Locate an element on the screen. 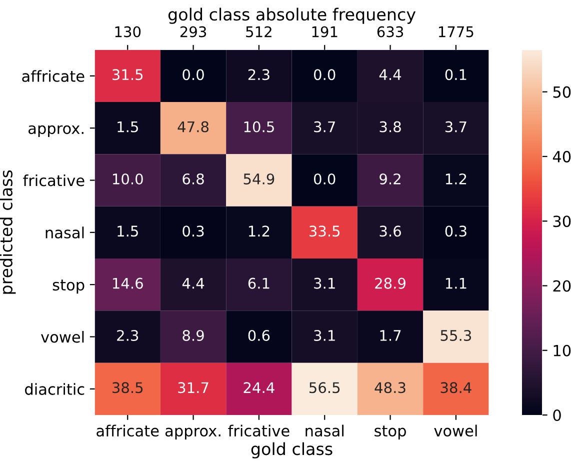 The image size is (571, 470). data-label: 55.3 is located at coordinates (456, 335).